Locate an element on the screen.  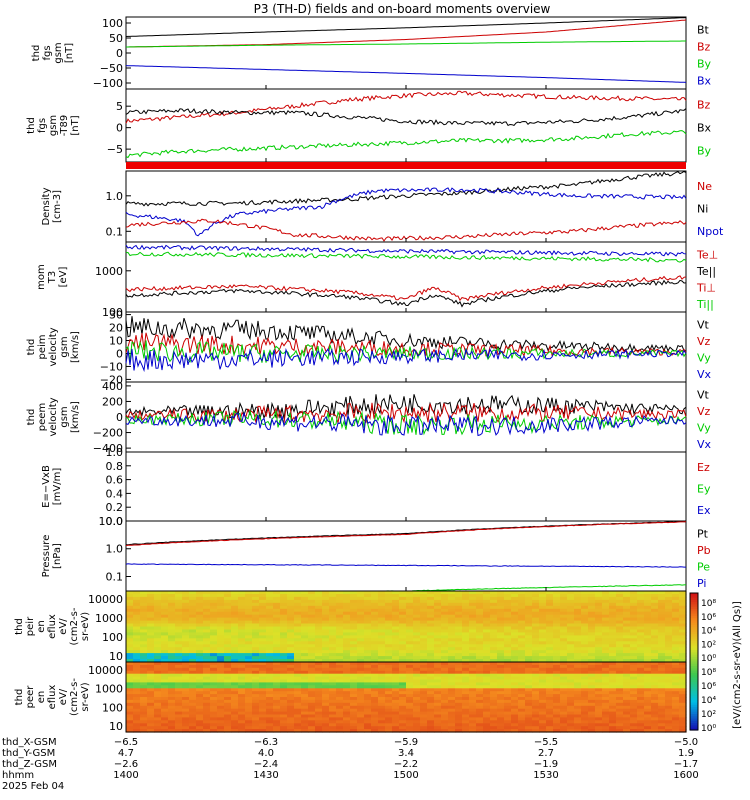
y-axis-label: en is located at coordinates (41, 626).